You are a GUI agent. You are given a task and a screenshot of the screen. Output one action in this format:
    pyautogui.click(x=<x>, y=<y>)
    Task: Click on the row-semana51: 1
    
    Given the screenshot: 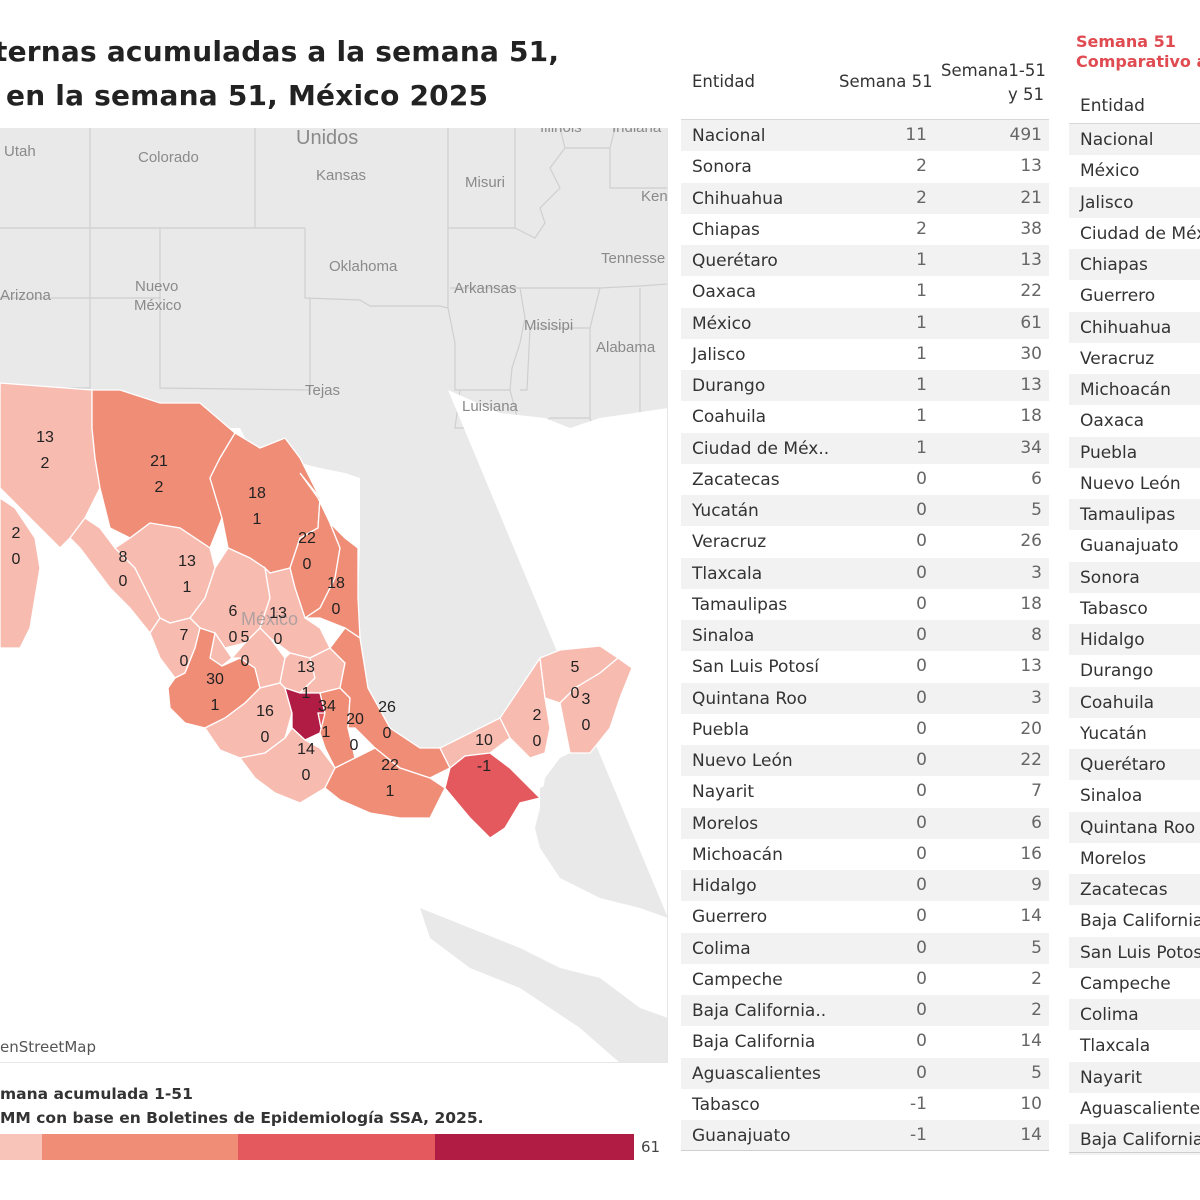 What is the action you would take?
    pyautogui.click(x=921, y=447)
    